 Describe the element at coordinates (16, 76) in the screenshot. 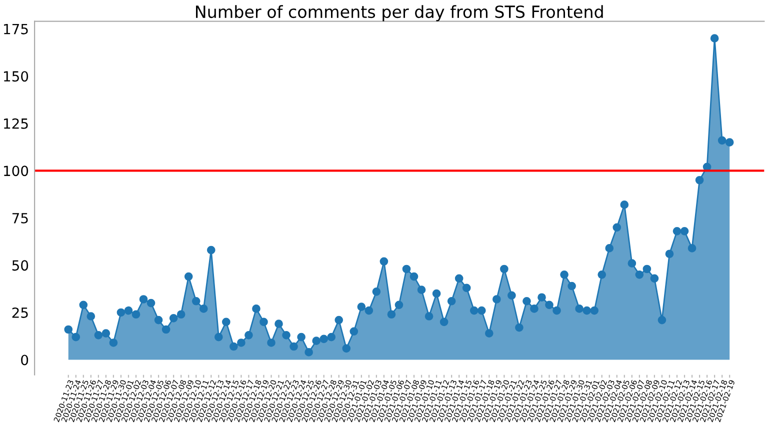

I see `y-tick-label: 150` at that location.